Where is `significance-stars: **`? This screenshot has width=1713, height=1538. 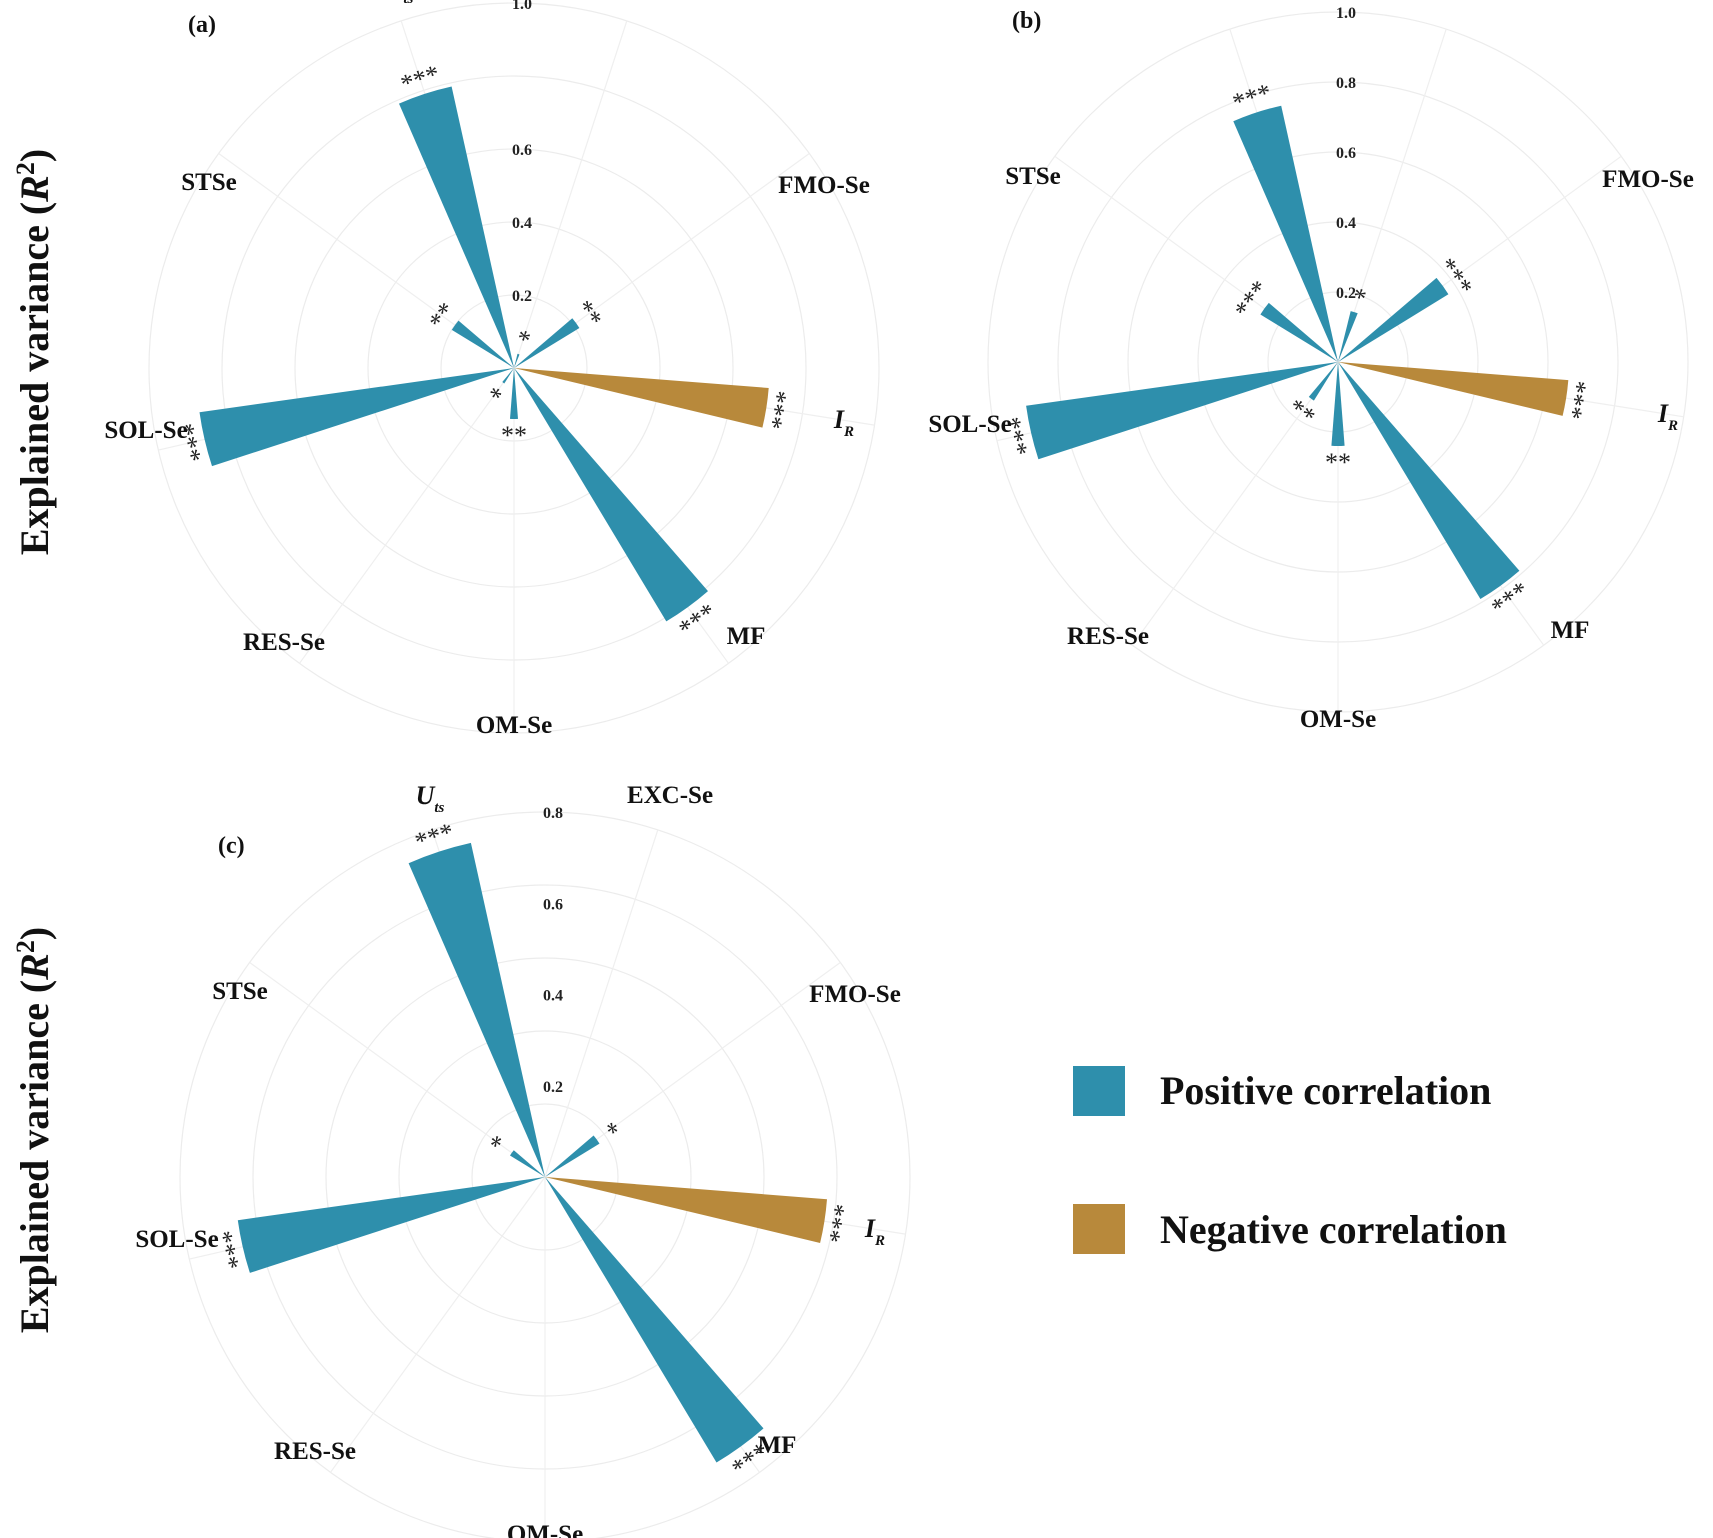
significance-stars: ** is located at coordinates (514, 435).